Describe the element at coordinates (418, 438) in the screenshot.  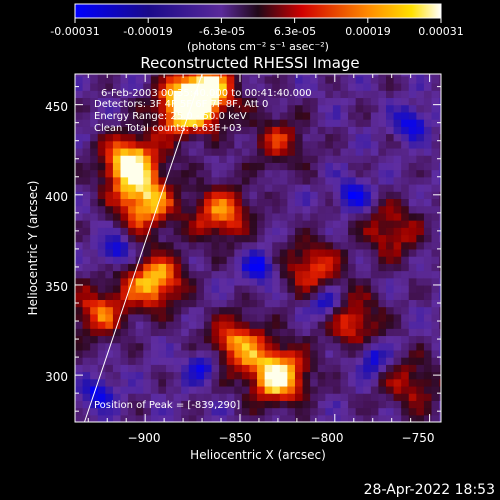
I see `x-tick-label: −750` at that location.